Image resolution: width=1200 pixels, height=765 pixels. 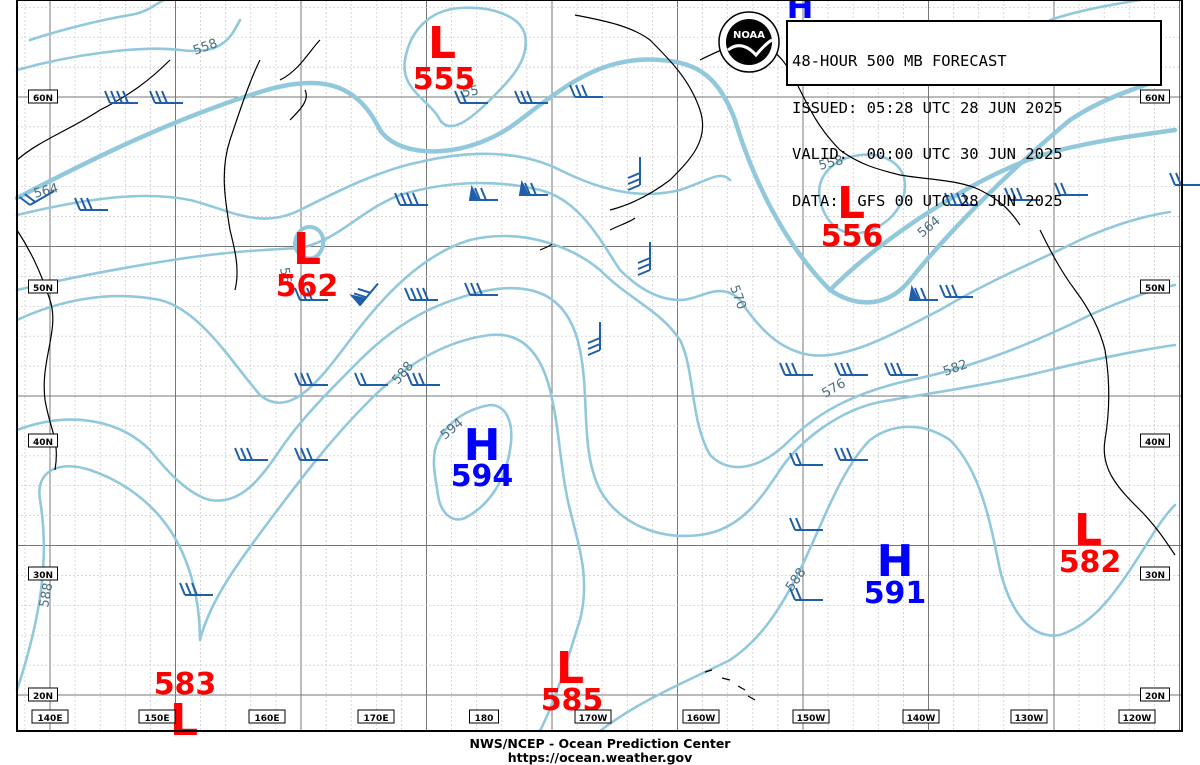 I want to click on contour-label: 564, so click(x=46, y=191).